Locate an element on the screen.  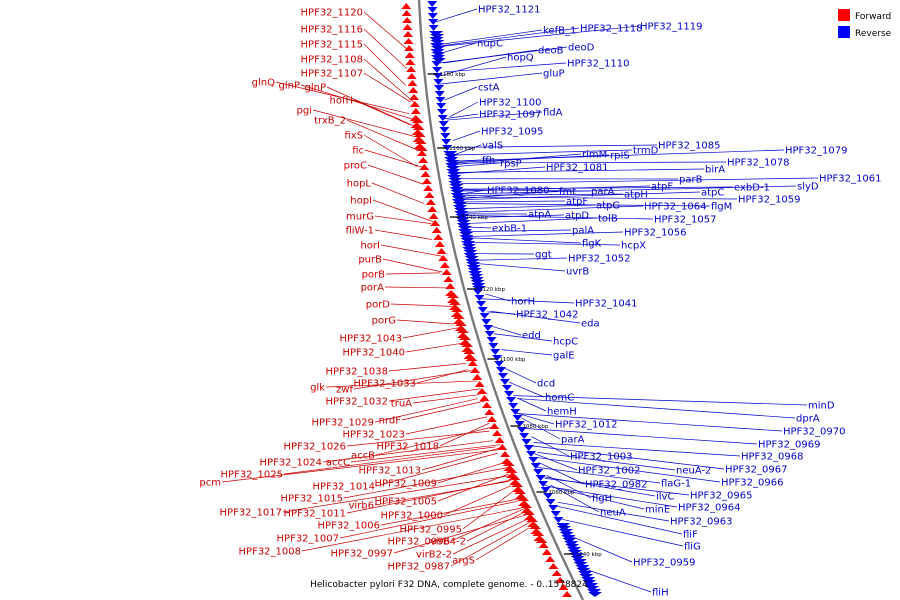
reverse-gene-label-flif: fliF is located at coordinates (690, 535).